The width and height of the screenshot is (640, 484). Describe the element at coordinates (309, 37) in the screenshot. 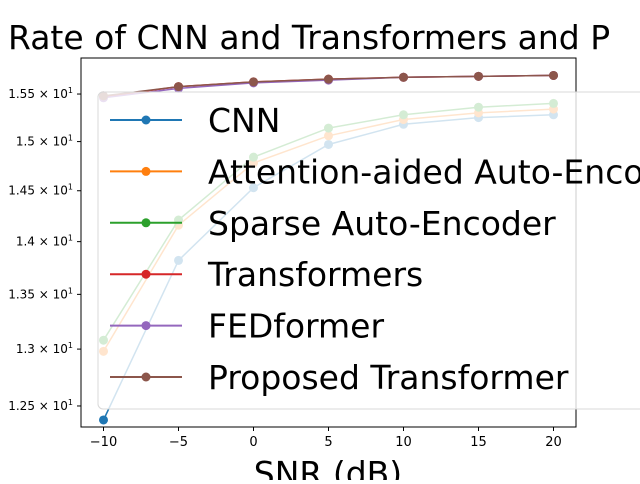

I see `chart-title: Rate of CNN and Transformers and P` at that location.